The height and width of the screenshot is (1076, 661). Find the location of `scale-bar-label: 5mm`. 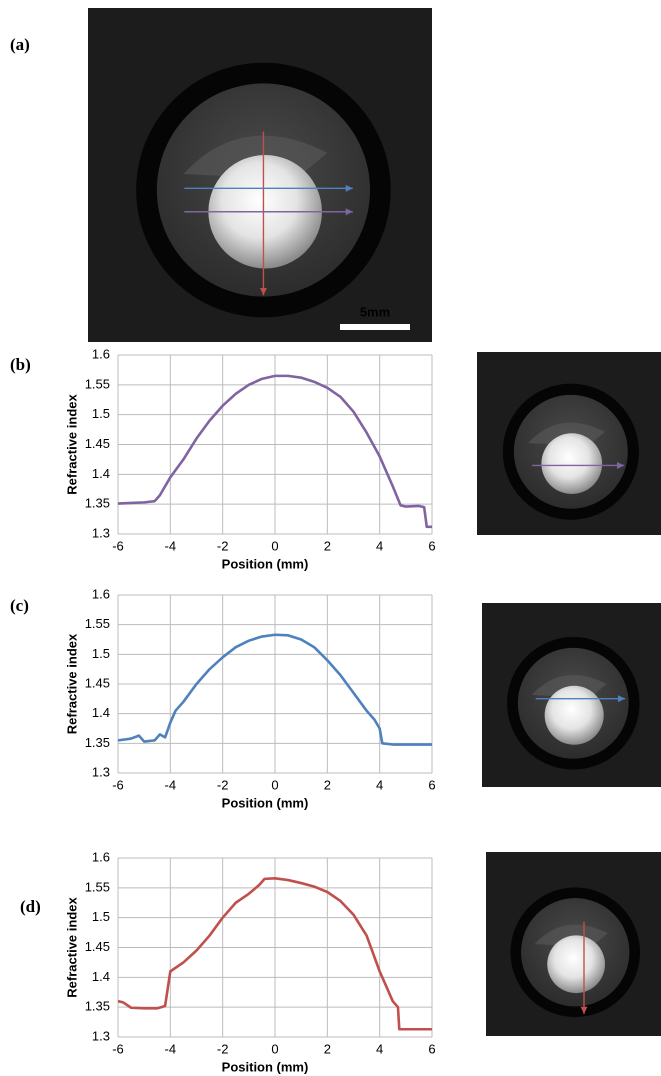

scale-bar-label: 5mm is located at coordinates (375, 311).